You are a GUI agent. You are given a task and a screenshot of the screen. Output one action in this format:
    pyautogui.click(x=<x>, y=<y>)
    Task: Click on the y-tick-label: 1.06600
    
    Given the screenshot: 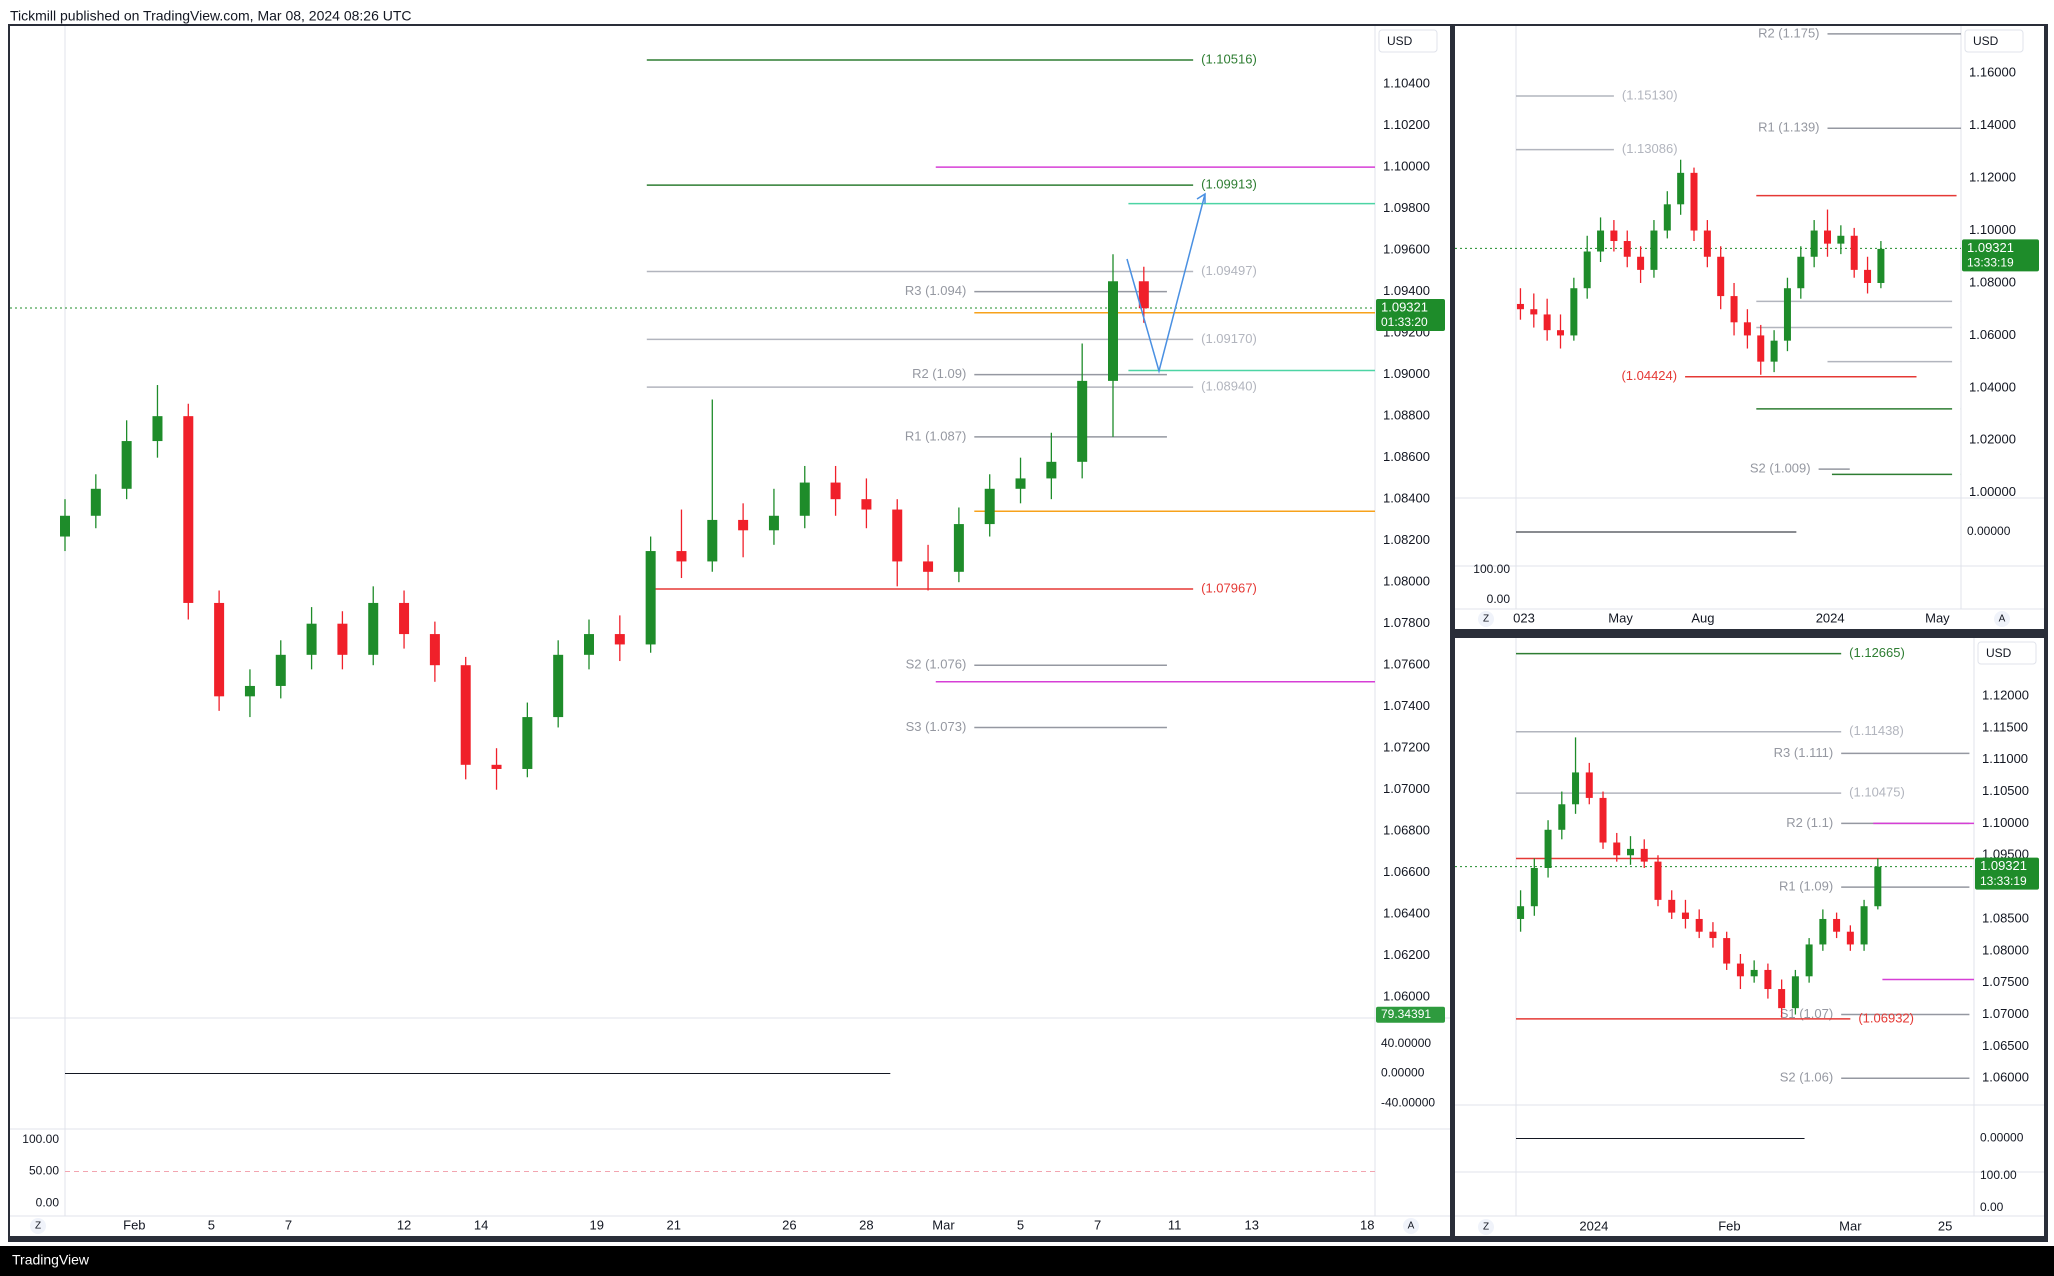 What is the action you would take?
    pyautogui.click(x=1406, y=871)
    